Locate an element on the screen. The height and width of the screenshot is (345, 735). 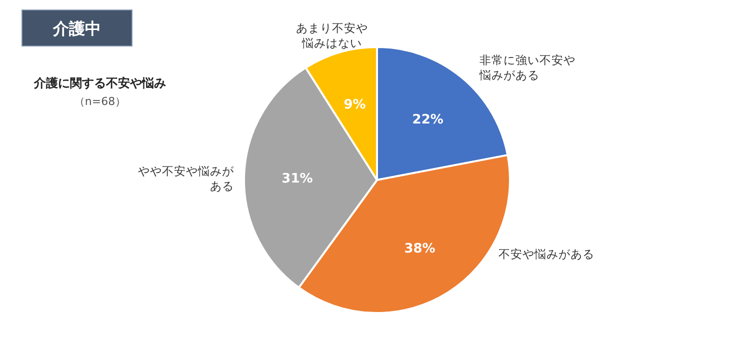
data-label: 9% is located at coordinates (355, 104).